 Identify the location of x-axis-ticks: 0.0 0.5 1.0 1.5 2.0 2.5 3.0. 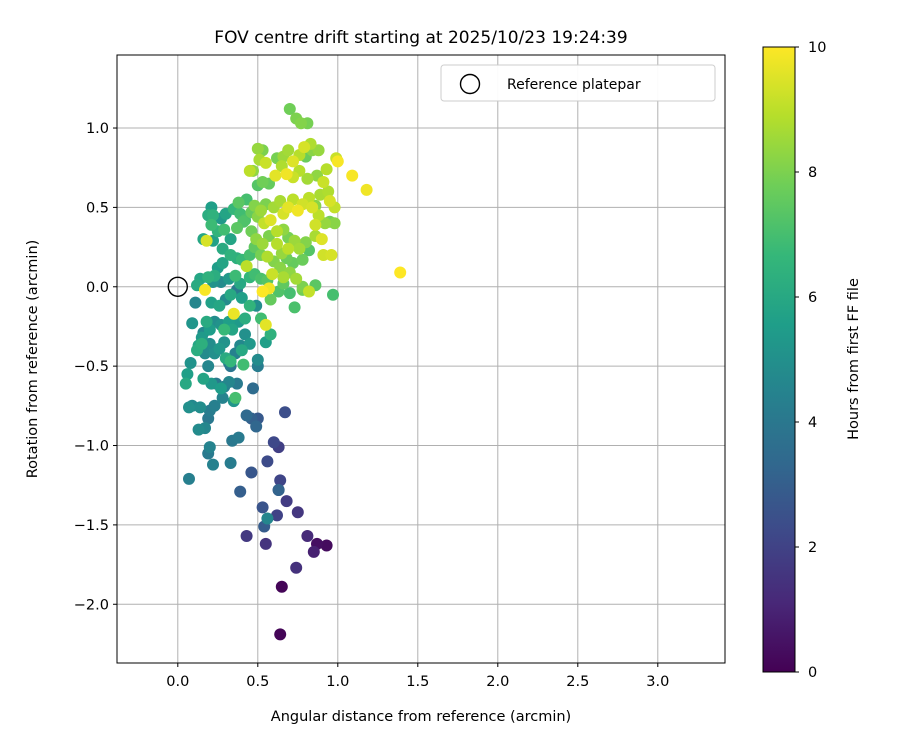
(417, 676).